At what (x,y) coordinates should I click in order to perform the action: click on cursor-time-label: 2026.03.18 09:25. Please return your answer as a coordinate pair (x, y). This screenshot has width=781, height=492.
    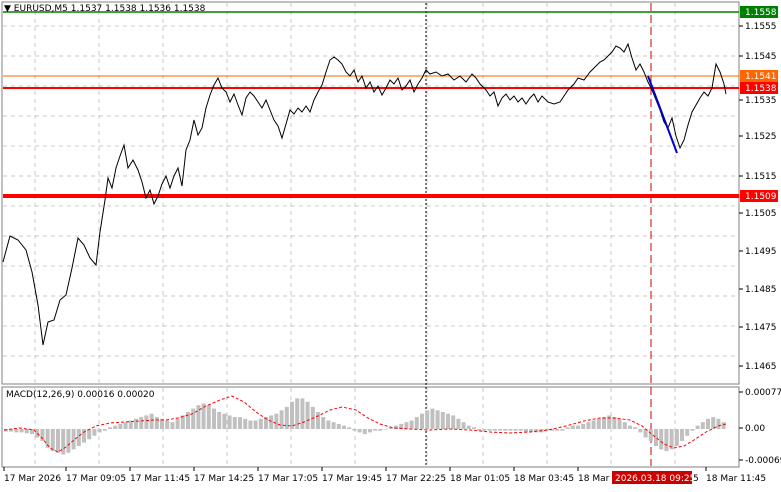
    Looking at the image, I should click on (655, 479).